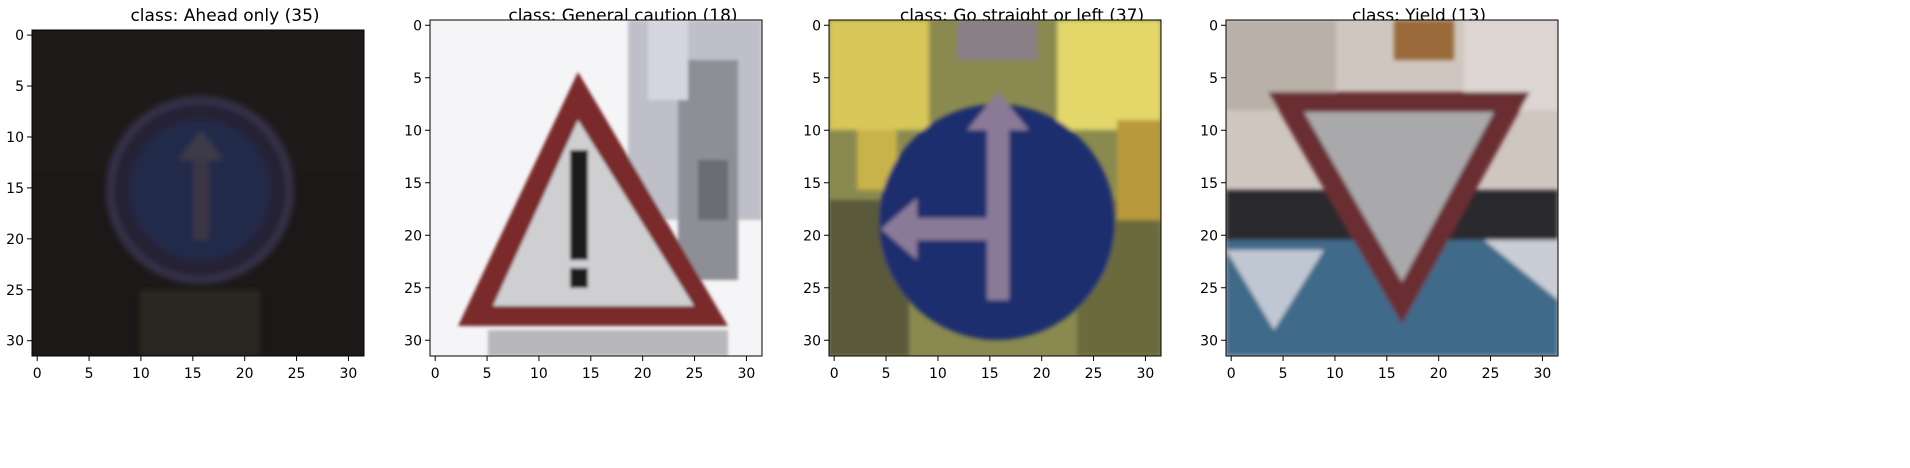  I want to click on general-caution-sign-image, so click(596, 188).